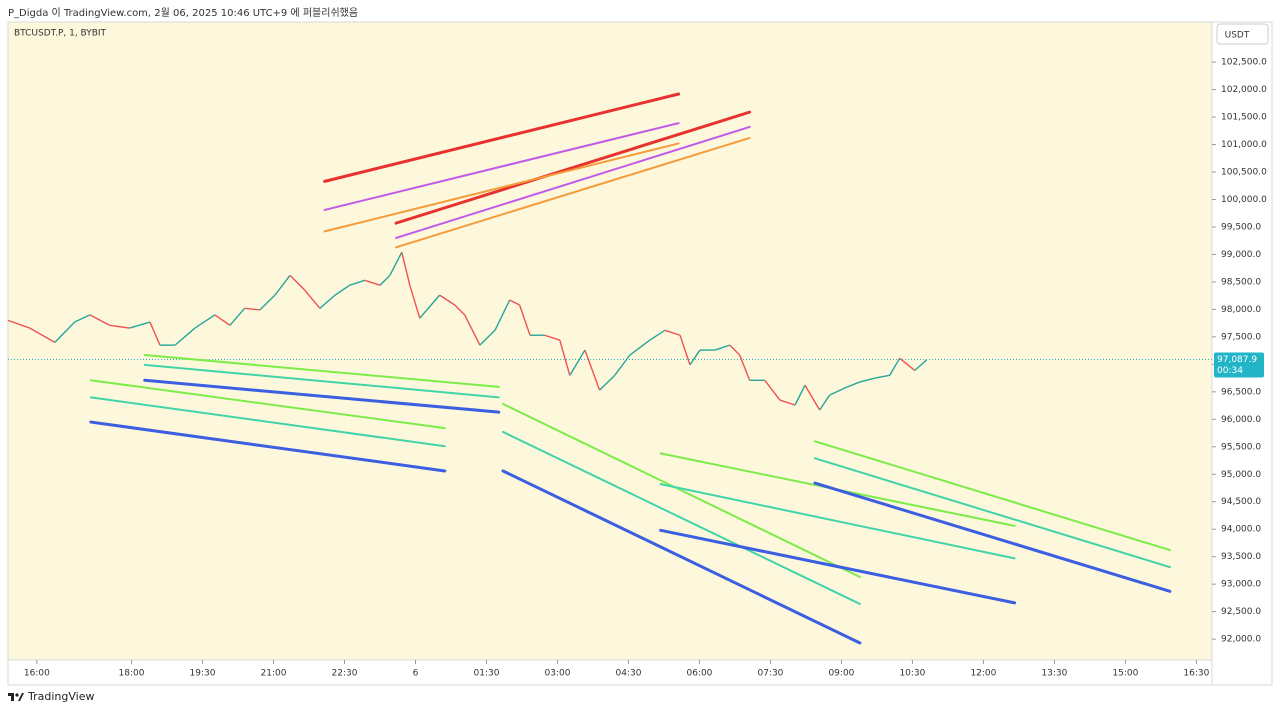  Describe the element at coordinates (1244, 200) in the screenshot. I see `y-tick-label: 100,000.0` at that location.